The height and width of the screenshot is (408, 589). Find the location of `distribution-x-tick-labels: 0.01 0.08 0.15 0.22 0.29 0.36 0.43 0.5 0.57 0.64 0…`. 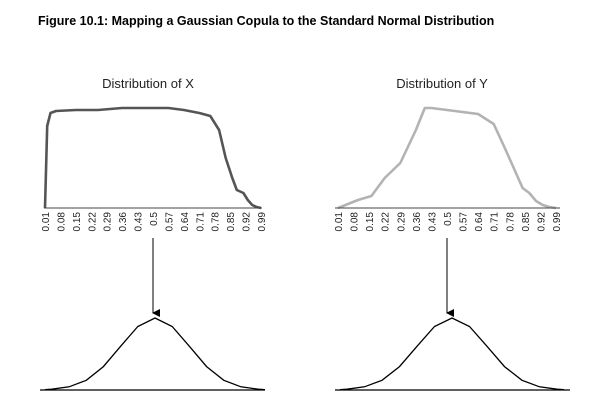

distribution-x-tick-labels: 0.01 0.08 0.15 0.22 0.29 0.36 0.43 0.5 0.57 0.64 0… is located at coordinates (154, 222).